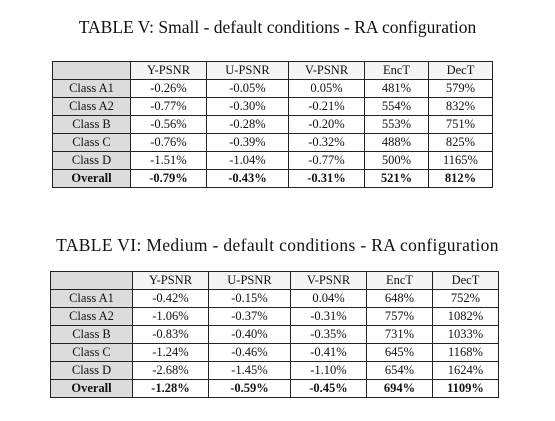 The image size is (555, 421). I want to click on table-cell: -0.76%, so click(168, 142).